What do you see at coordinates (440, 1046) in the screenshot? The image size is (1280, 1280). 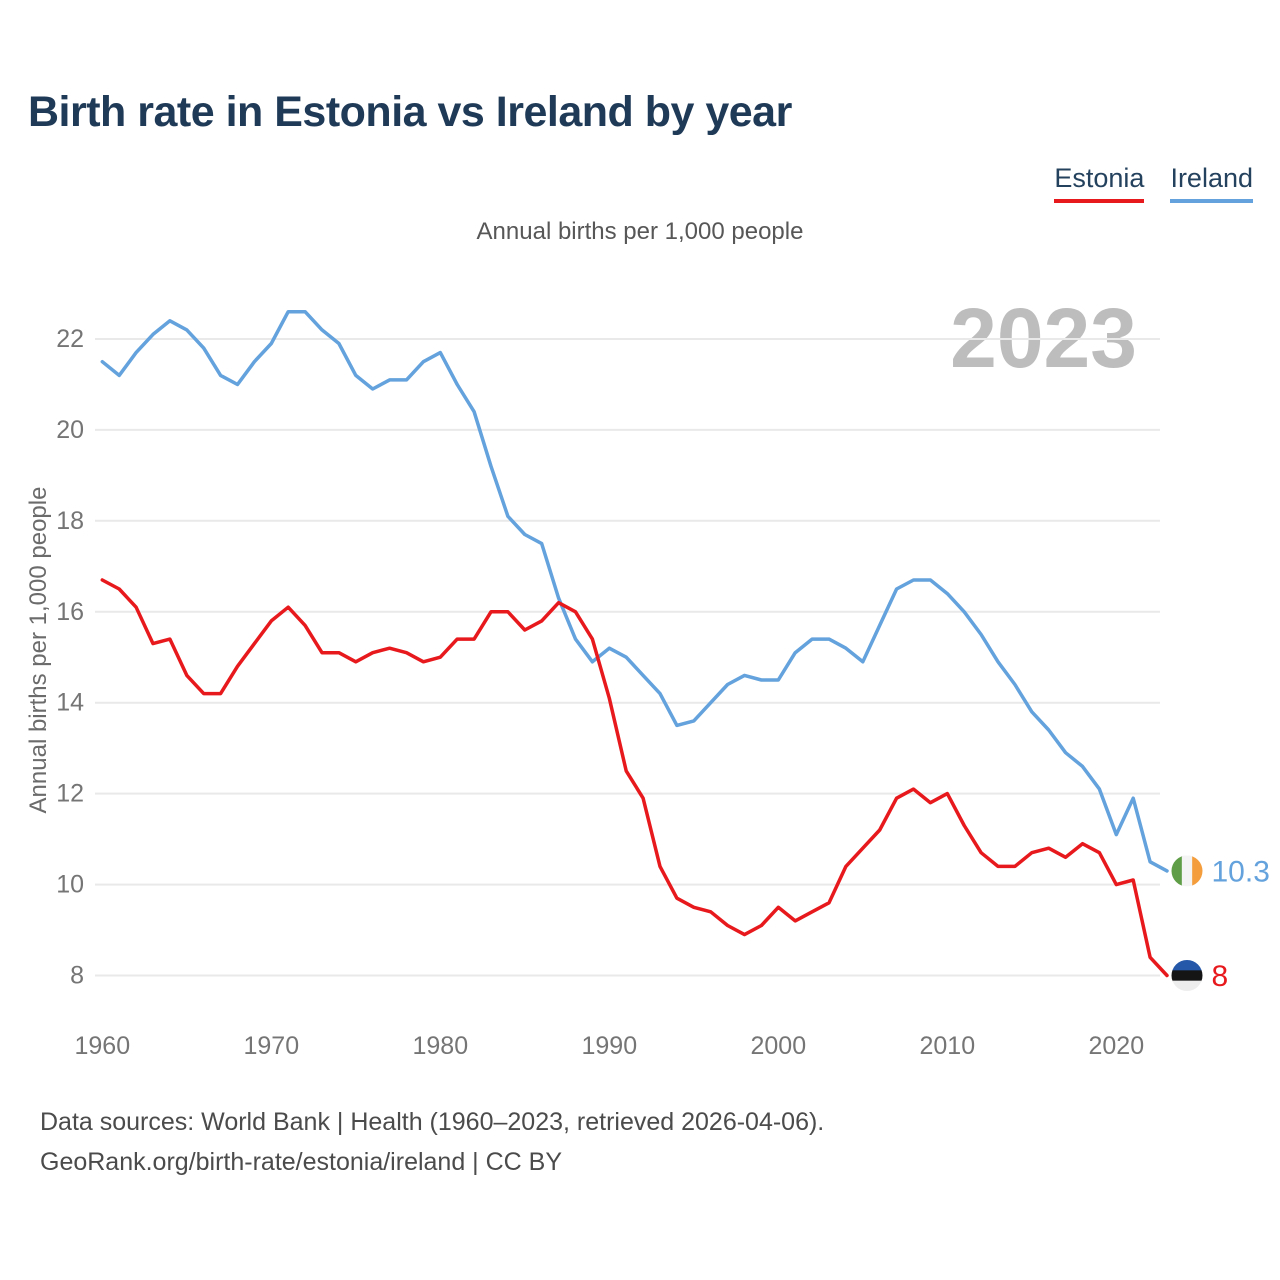 I see `x-tick-label: 1980` at bounding box center [440, 1046].